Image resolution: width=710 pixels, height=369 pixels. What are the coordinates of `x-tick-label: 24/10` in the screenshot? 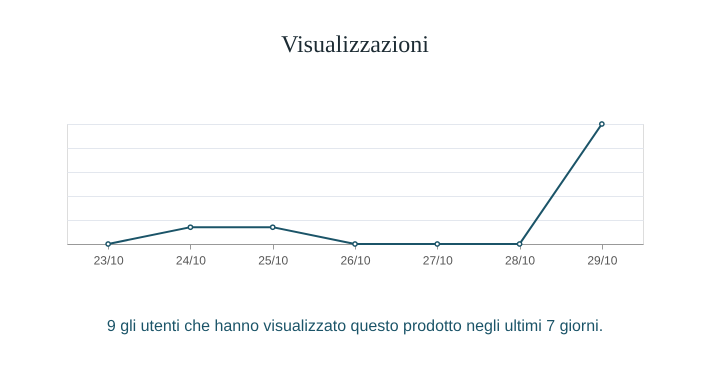 It's located at (191, 261).